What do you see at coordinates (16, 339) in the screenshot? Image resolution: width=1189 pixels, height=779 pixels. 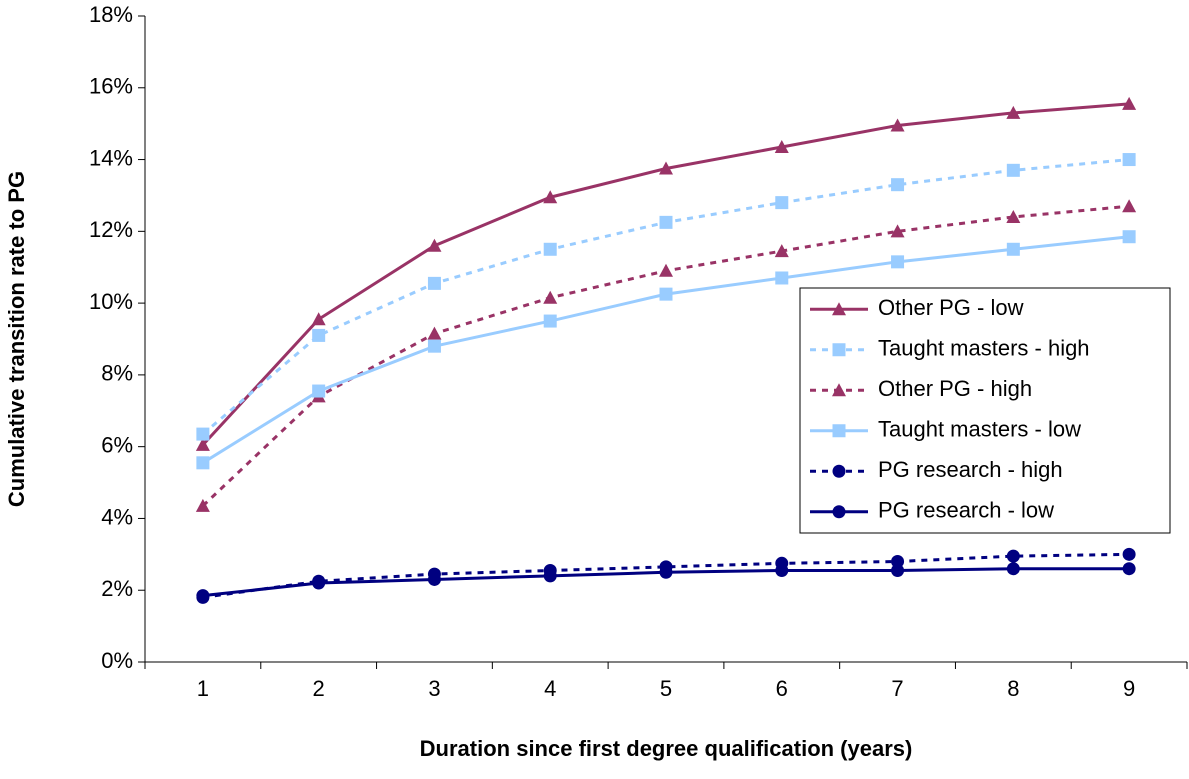 I see `y-axis-title: Cumulative transition rate to PG` at bounding box center [16, 339].